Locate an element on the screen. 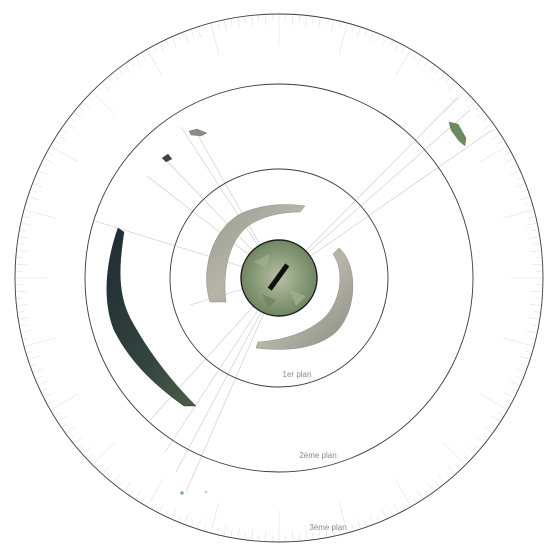 The height and width of the screenshot is (547, 548). first-plan-strip-right is located at coordinates (304, 298).